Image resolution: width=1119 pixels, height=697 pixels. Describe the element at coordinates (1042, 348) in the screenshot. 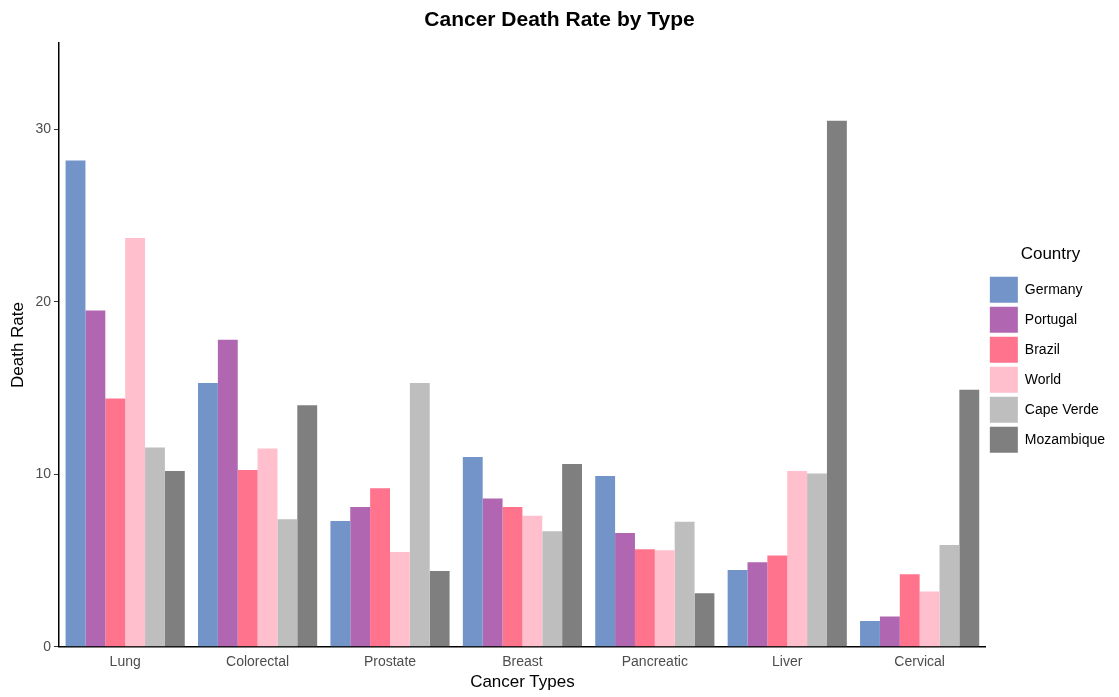

I see `legend-label: Brazil` at that location.